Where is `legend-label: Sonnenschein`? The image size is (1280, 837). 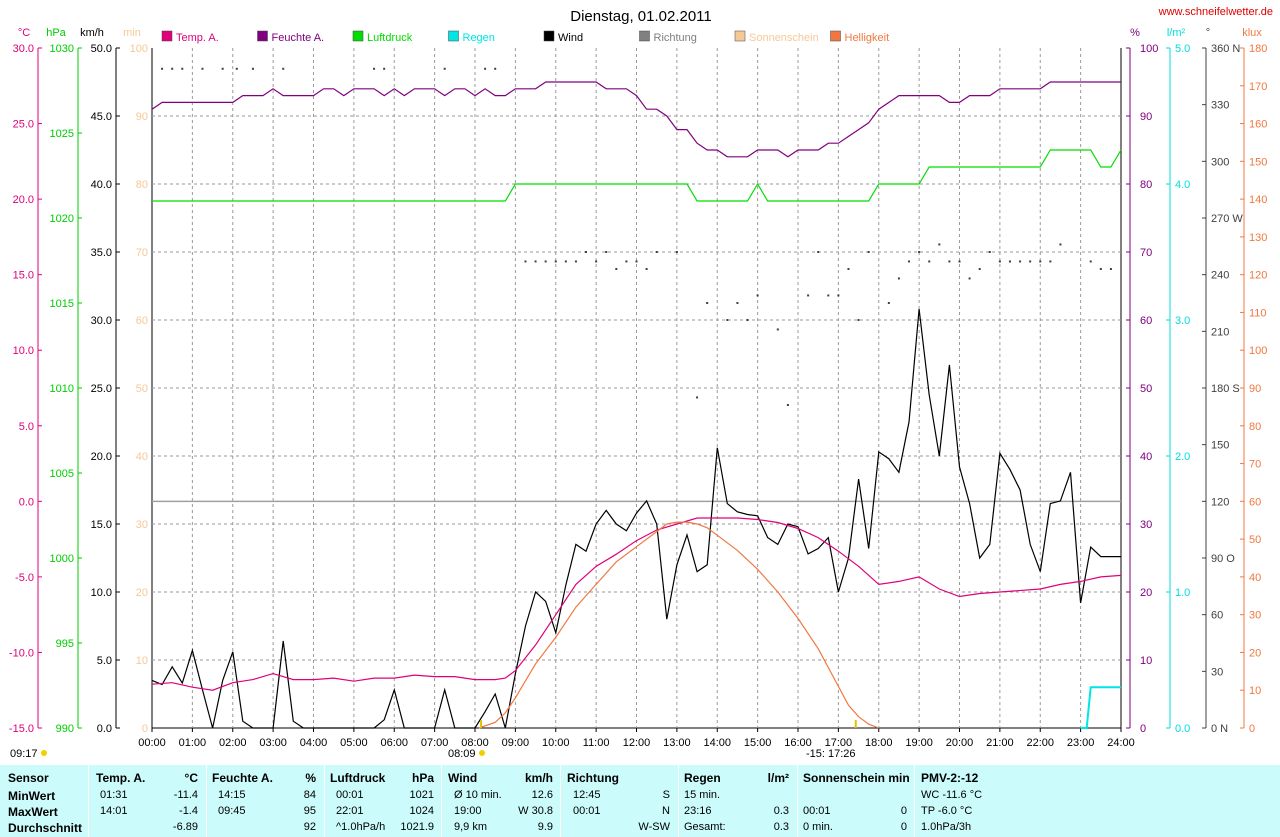 legend-label: Sonnenschein is located at coordinates (784, 38).